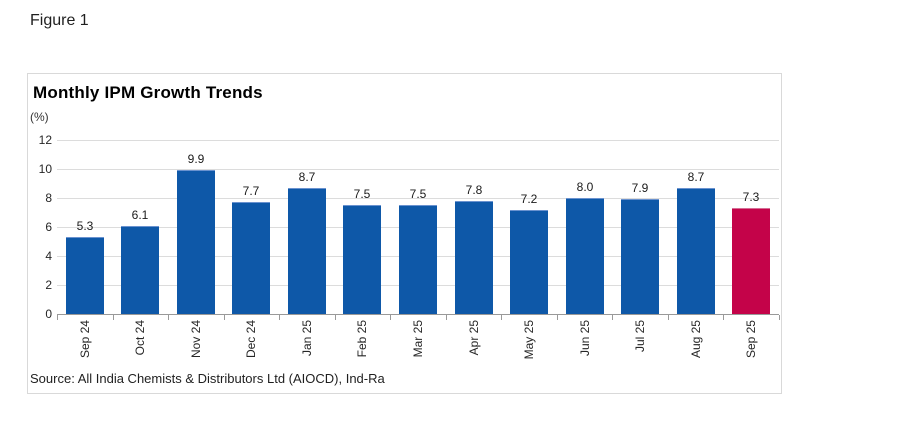 The width and height of the screenshot is (906, 442). Describe the element at coordinates (48, 198) in the screenshot. I see `y-axis-tick-label: 8` at that location.